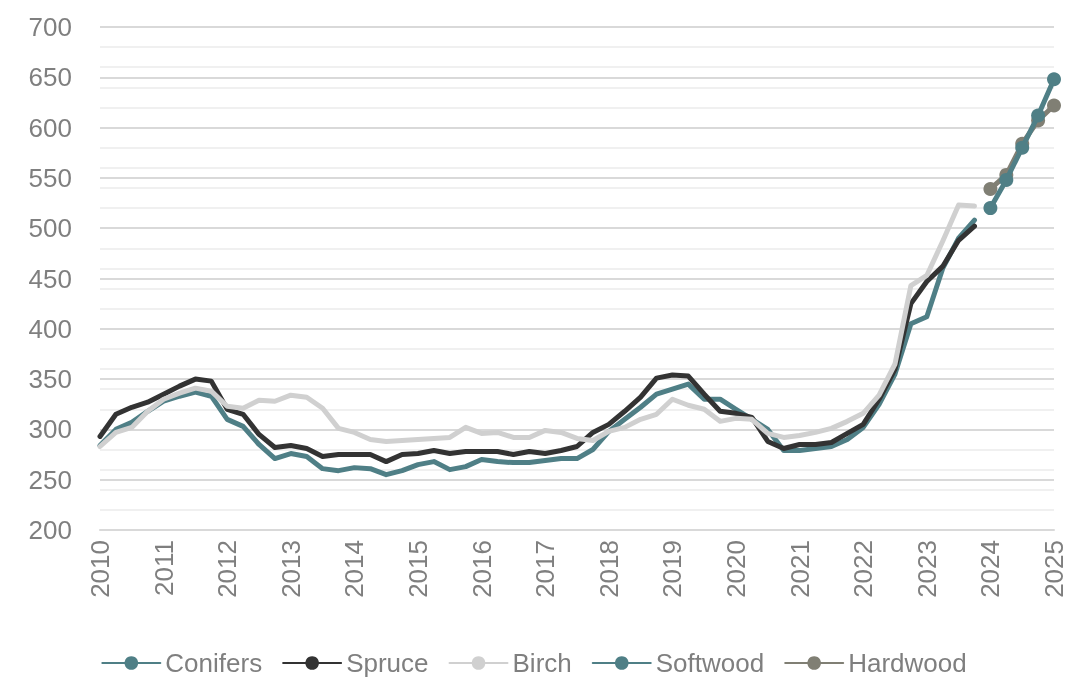 This screenshot has width=1068, height=681. I want to click on x-tick-label: 2015, so click(418, 569).